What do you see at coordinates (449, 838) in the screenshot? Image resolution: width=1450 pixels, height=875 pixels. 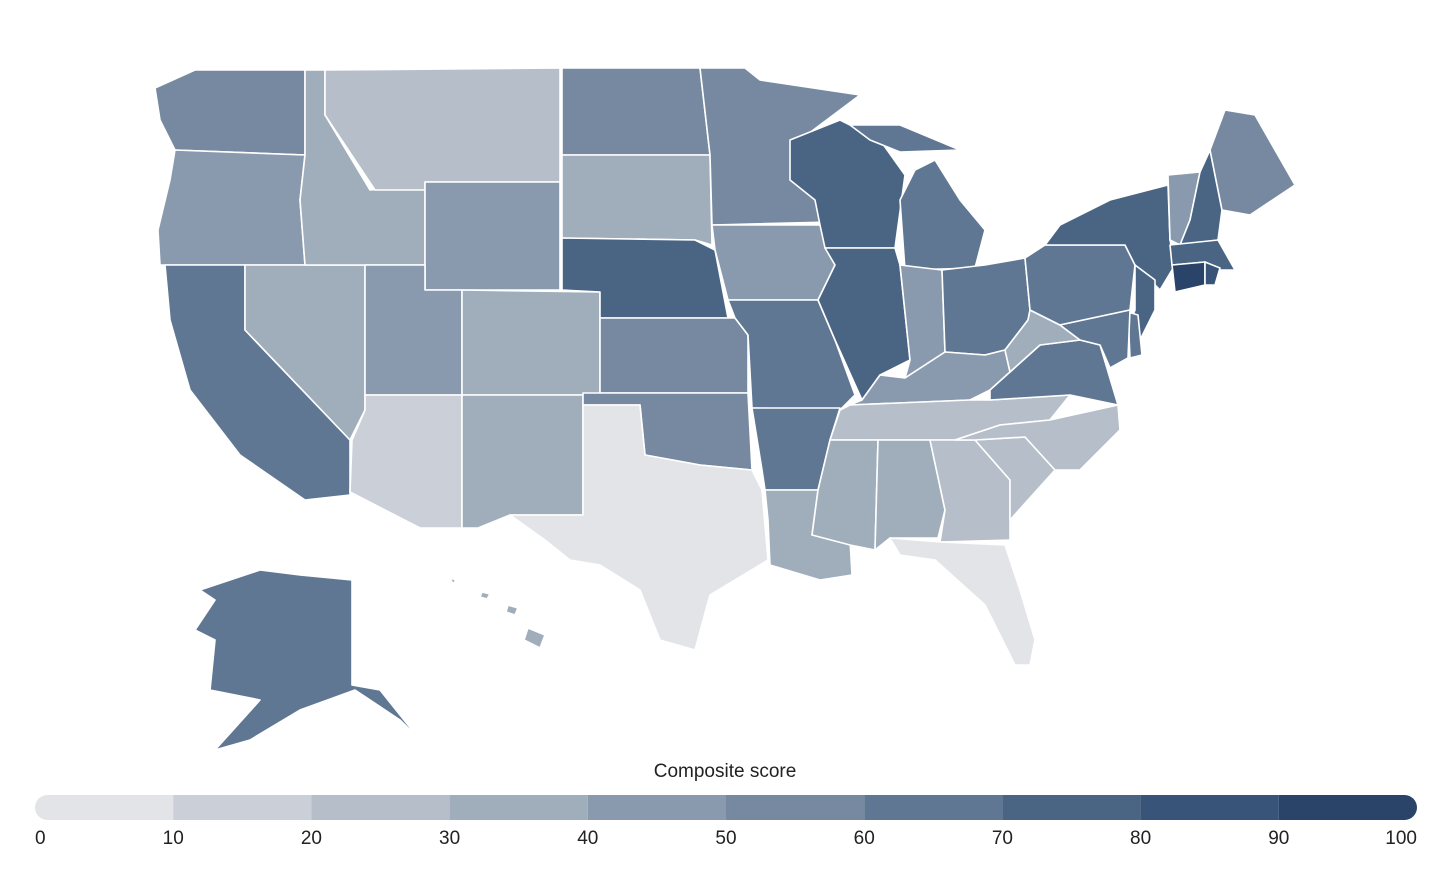 I see `legend-tick-label: 30` at bounding box center [449, 838].